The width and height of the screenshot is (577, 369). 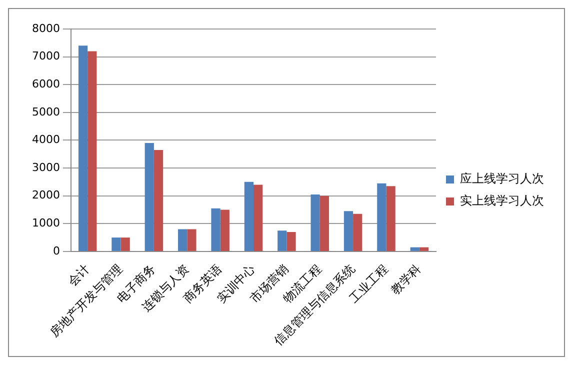 I want to click on y-tick-label: 3000, so click(x=46, y=167).